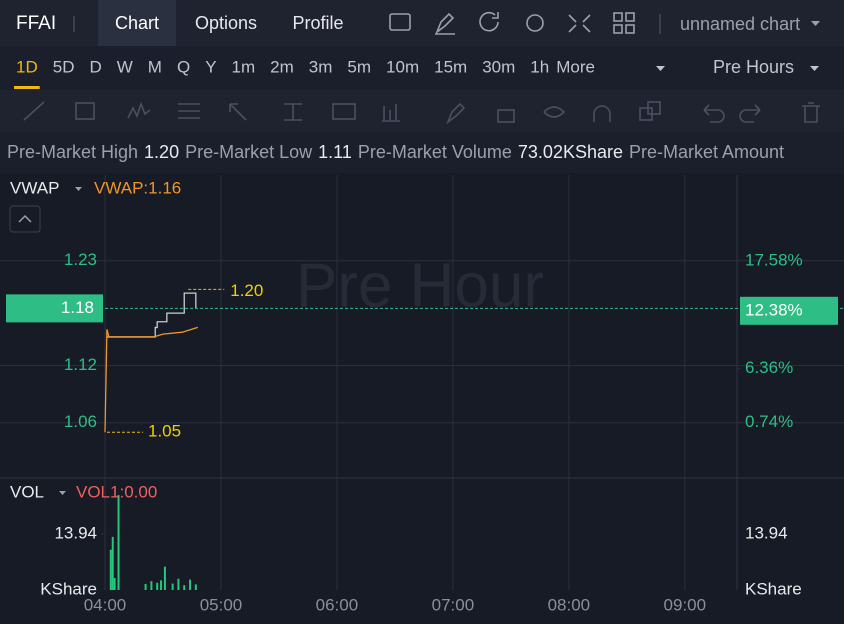  What do you see at coordinates (304, 73) in the screenshot?
I see `intervals: 1D 5D D W M Q Y 1m 2m 3m 5m 10m 15m 30m 1h More` at bounding box center [304, 73].